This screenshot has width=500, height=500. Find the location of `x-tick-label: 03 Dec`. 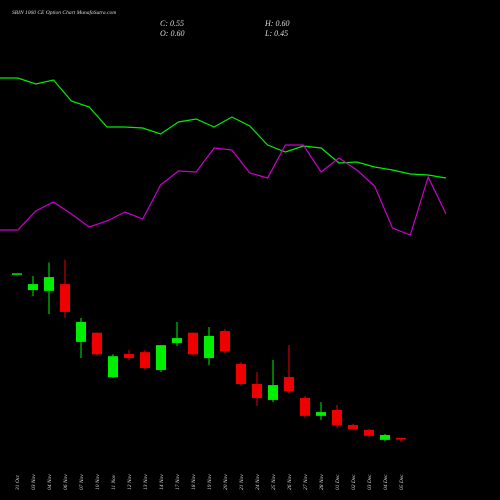

x-tick-label: 03 Dec is located at coordinates (370, 482).